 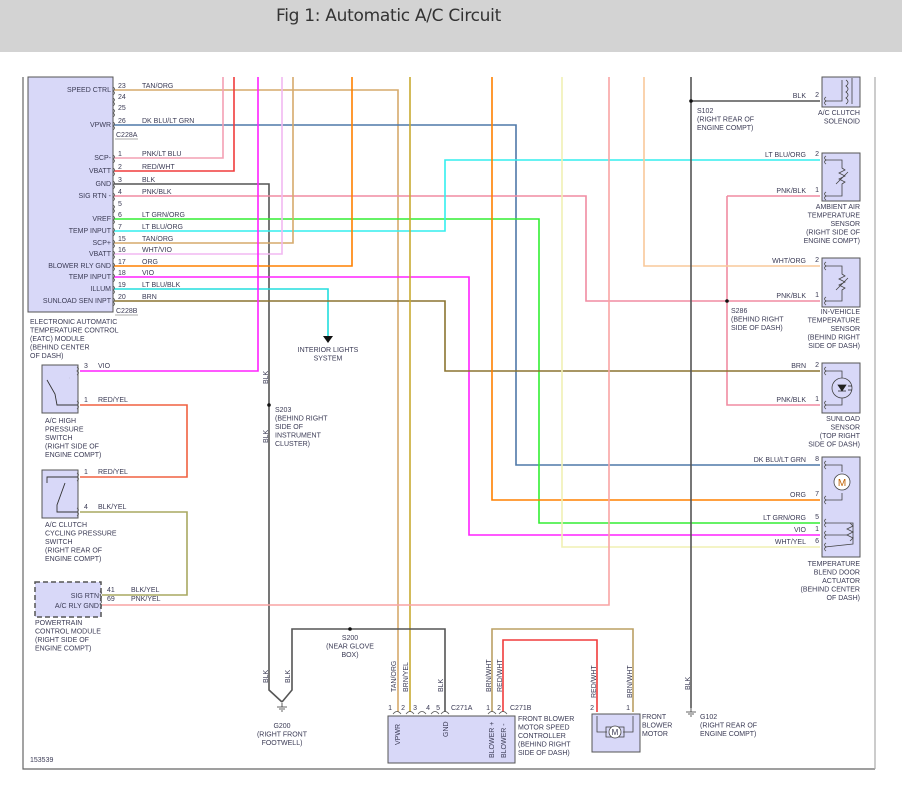 I want to click on eatc-pin-label: BLOWER RLY GND, so click(x=79, y=266).